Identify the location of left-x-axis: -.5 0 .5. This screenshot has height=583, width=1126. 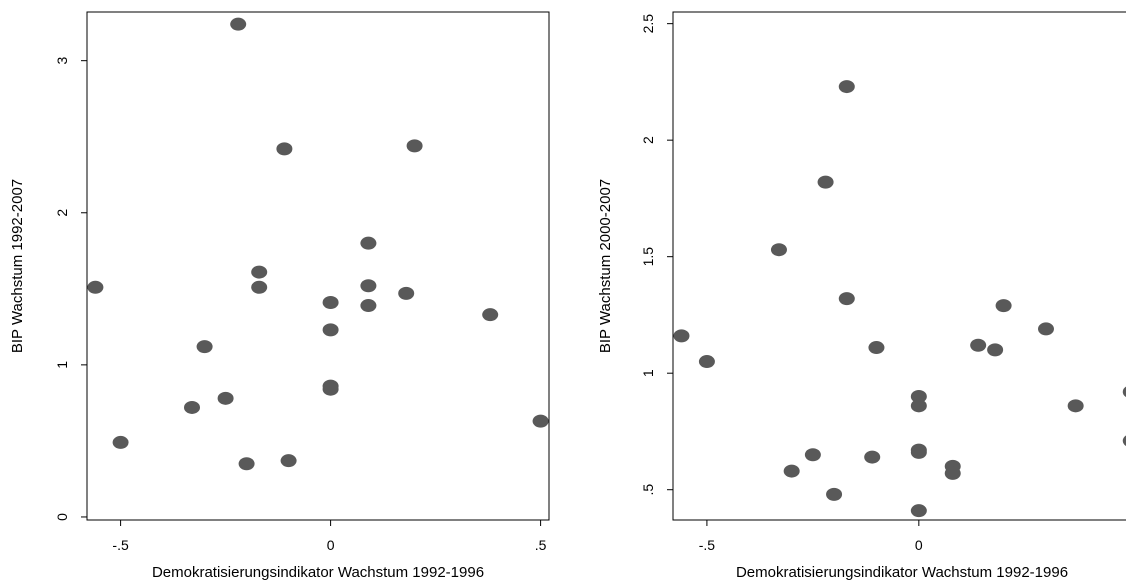
(329, 536).